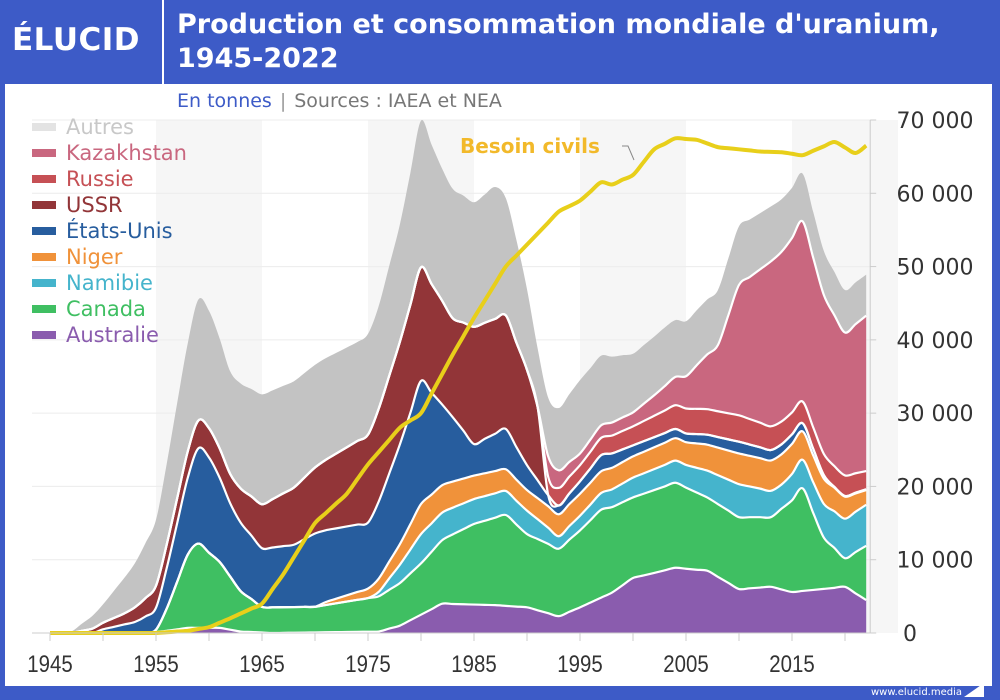 Image resolution: width=1000 pixels, height=700 pixels. What do you see at coordinates (579, 663) in the screenshot?
I see `x-tick-label: 1995` at bounding box center [579, 663].